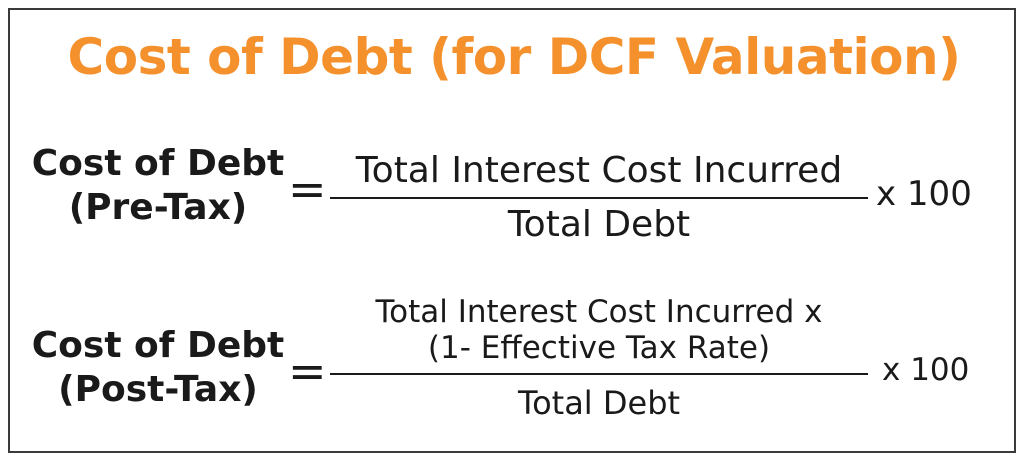  What do you see at coordinates (599, 170) in the screenshot?
I see `pre-tax-numerator: Total Interest Cost Incurred` at bounding box center [599, 170].